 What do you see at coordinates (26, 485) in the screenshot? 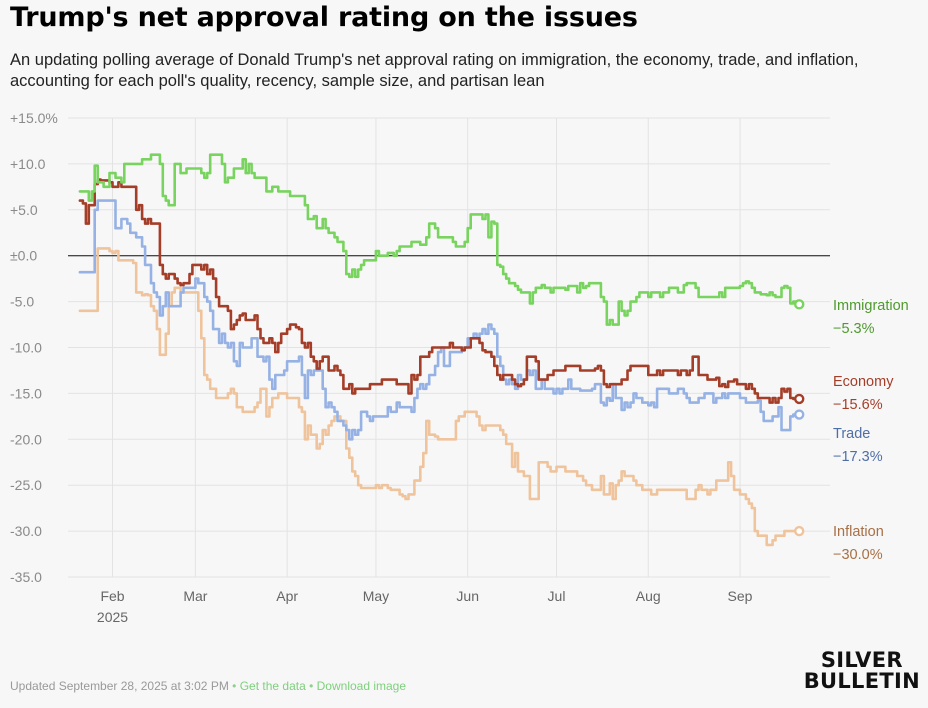
I see `y-tick-label: -25.0` at bounding box center [26, 485].